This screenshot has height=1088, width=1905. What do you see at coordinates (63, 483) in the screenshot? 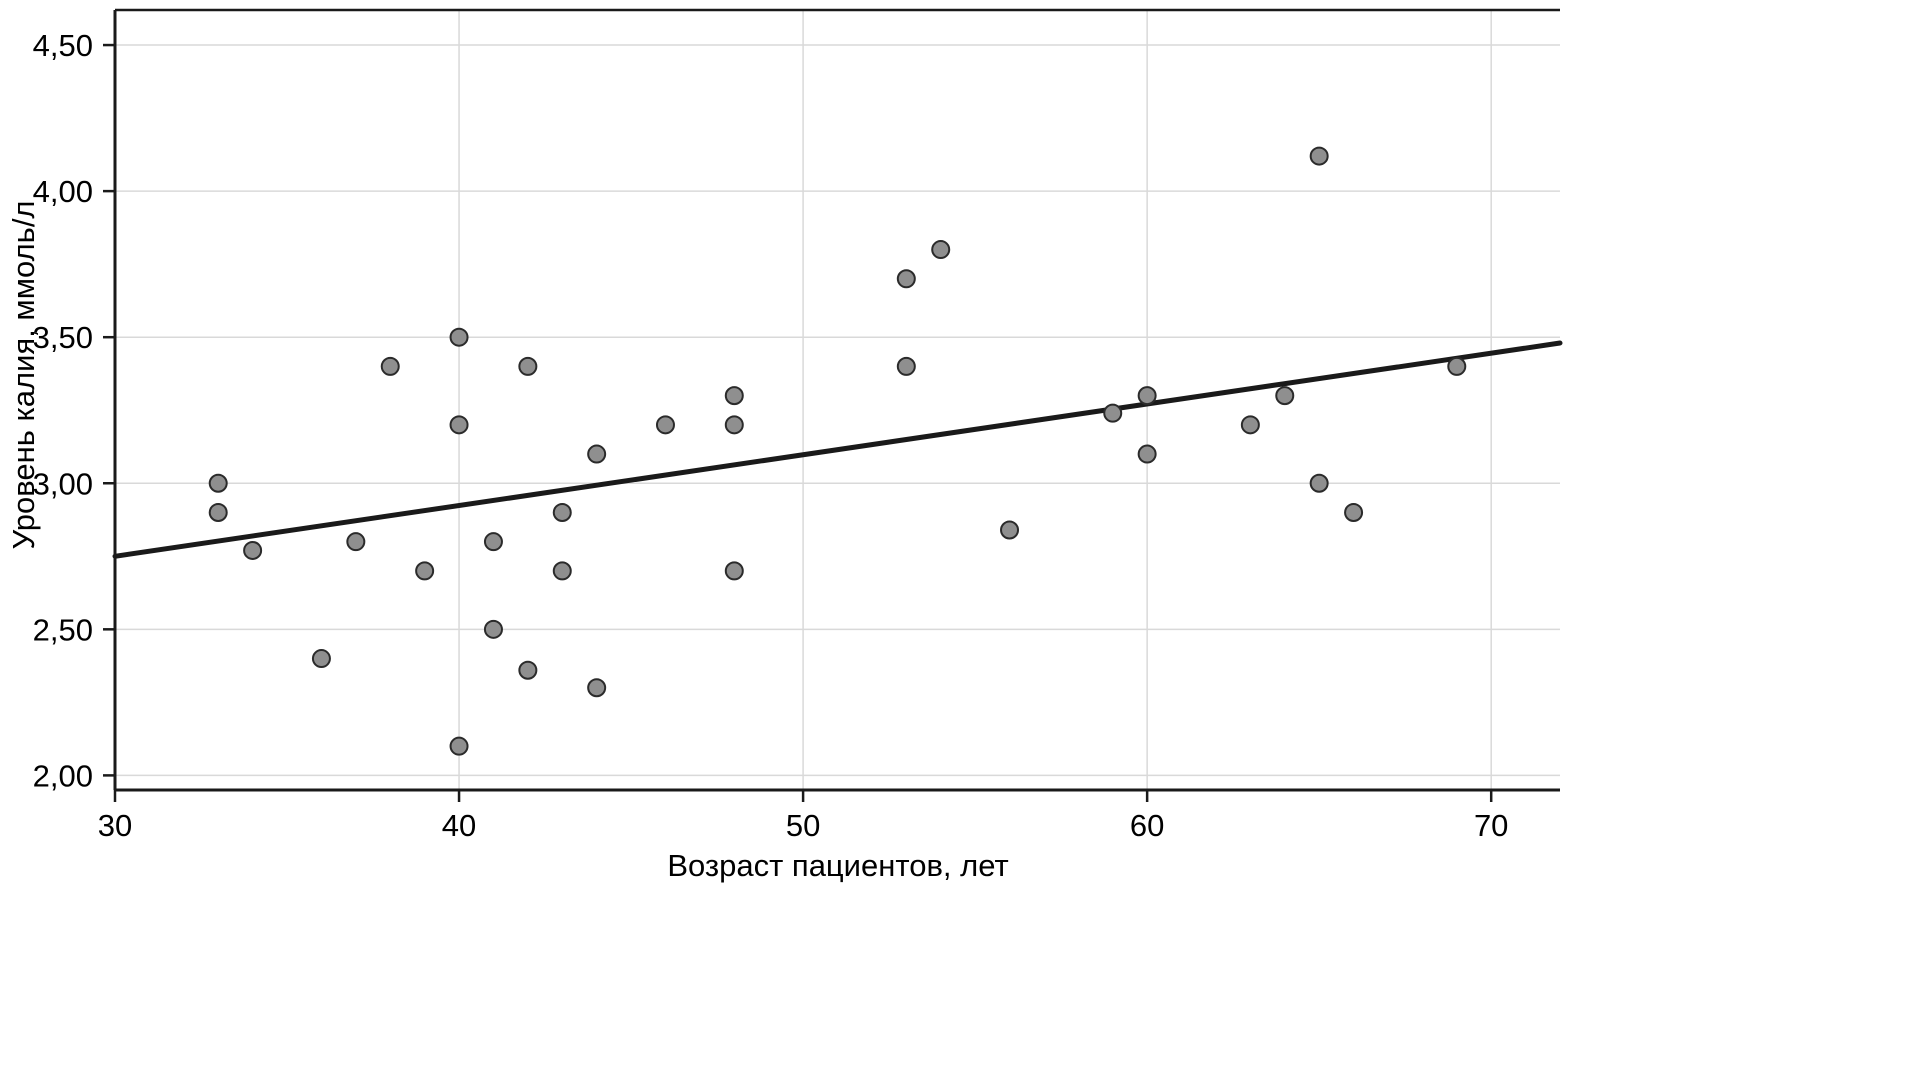
I see `y-tick-label: 3,00` at bounding box center [63, 483].